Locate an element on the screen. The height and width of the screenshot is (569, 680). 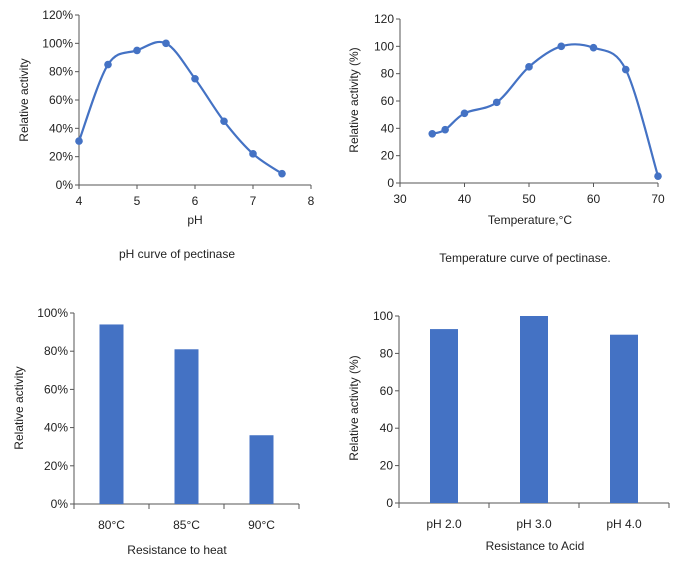
y-tick-label: 120 is located at coordinates (384, 19).